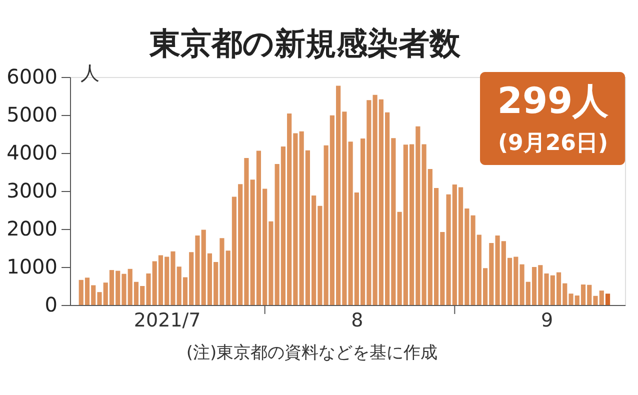 Image resolution: width=638 pixels, height=395 pixels. Describe the element at coordinates (32, 190) in the screenshot. I see `y-tick-label: 3000` at that location.